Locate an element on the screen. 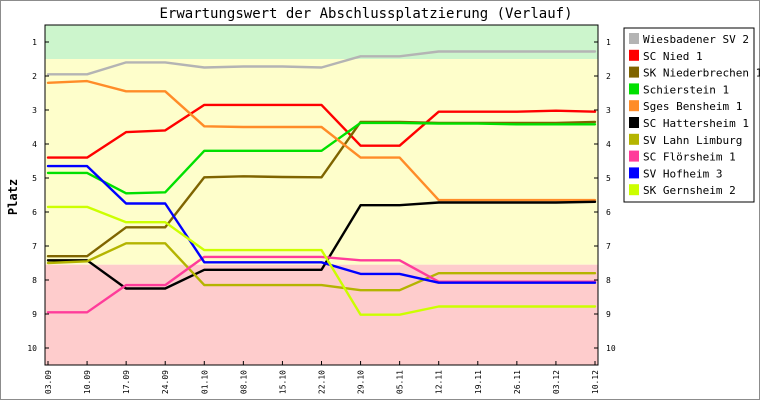 The width and height of the screenshot is (760, 405). x-tick-label: 01.10 is located at coordinates (204, 382).